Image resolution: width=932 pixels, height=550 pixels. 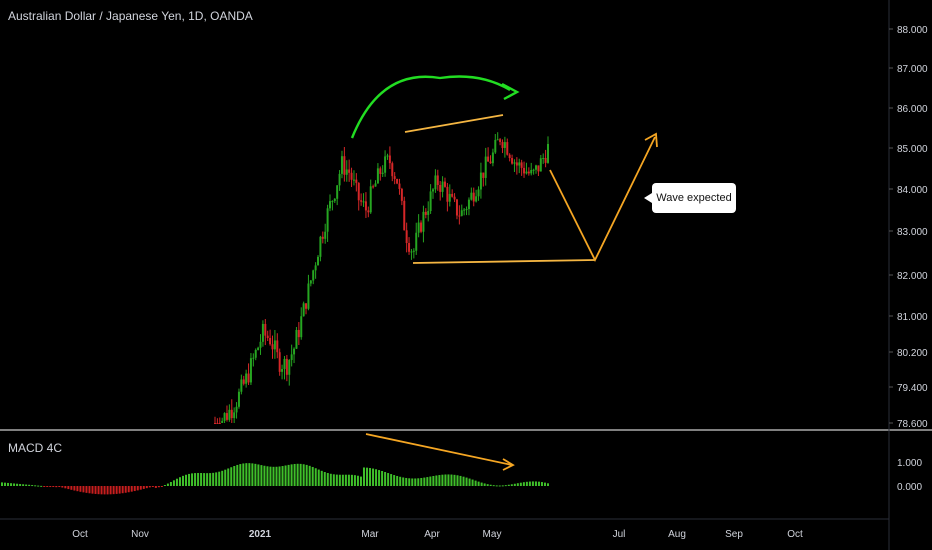 What do you see at coordinates (260, 534) in the screenshot?
I see `time-tick-label: 2021` at bounding box center [260, 534].